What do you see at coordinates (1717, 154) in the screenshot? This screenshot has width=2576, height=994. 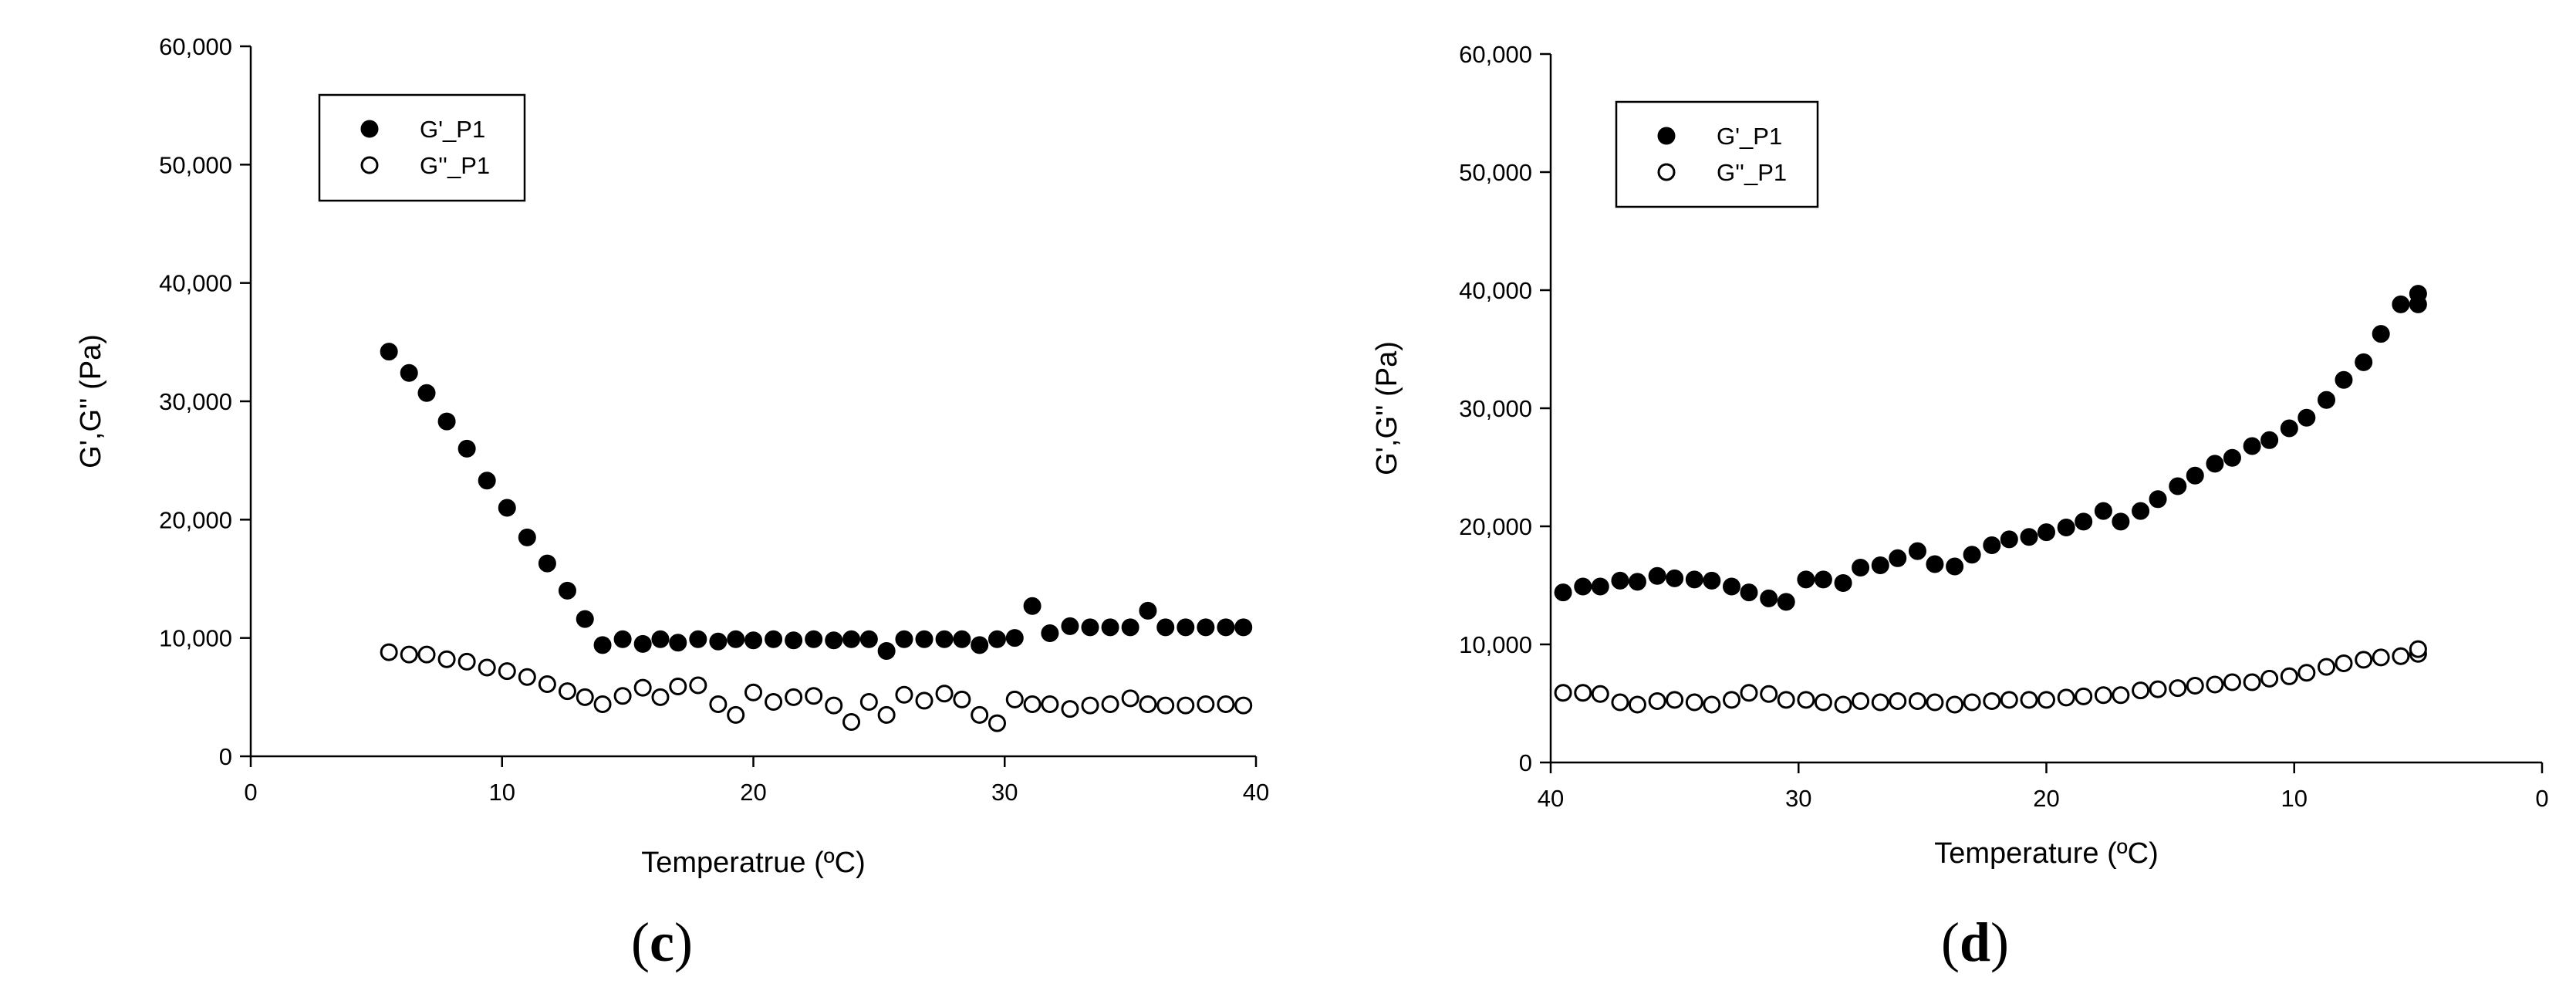 I see `legend-box` at bounding box center [1717, 154].